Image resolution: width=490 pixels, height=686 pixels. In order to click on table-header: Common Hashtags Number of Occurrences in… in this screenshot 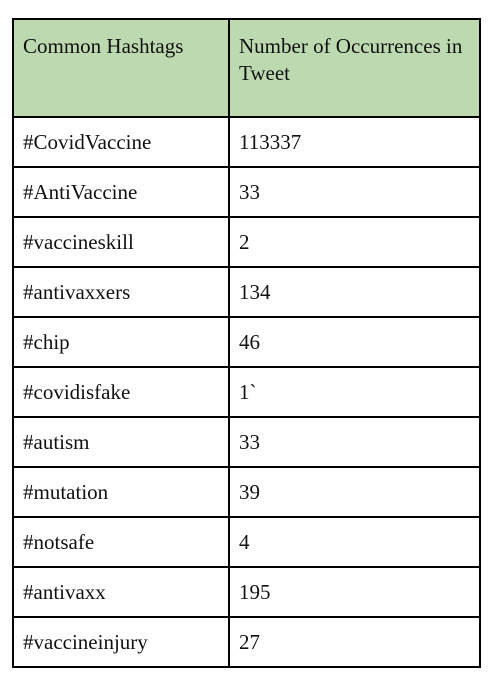, I will do `click(246, 68)`.